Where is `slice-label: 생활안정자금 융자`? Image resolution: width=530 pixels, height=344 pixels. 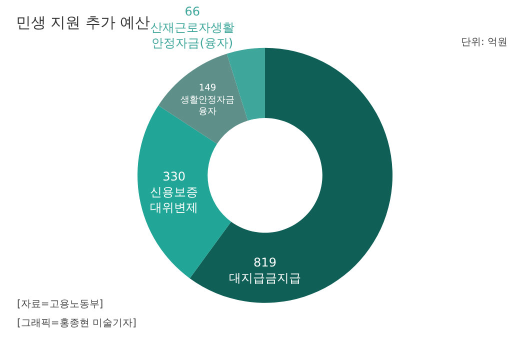 slice-label: 생활안정자금 융자 is located at coordinates (207, 106).